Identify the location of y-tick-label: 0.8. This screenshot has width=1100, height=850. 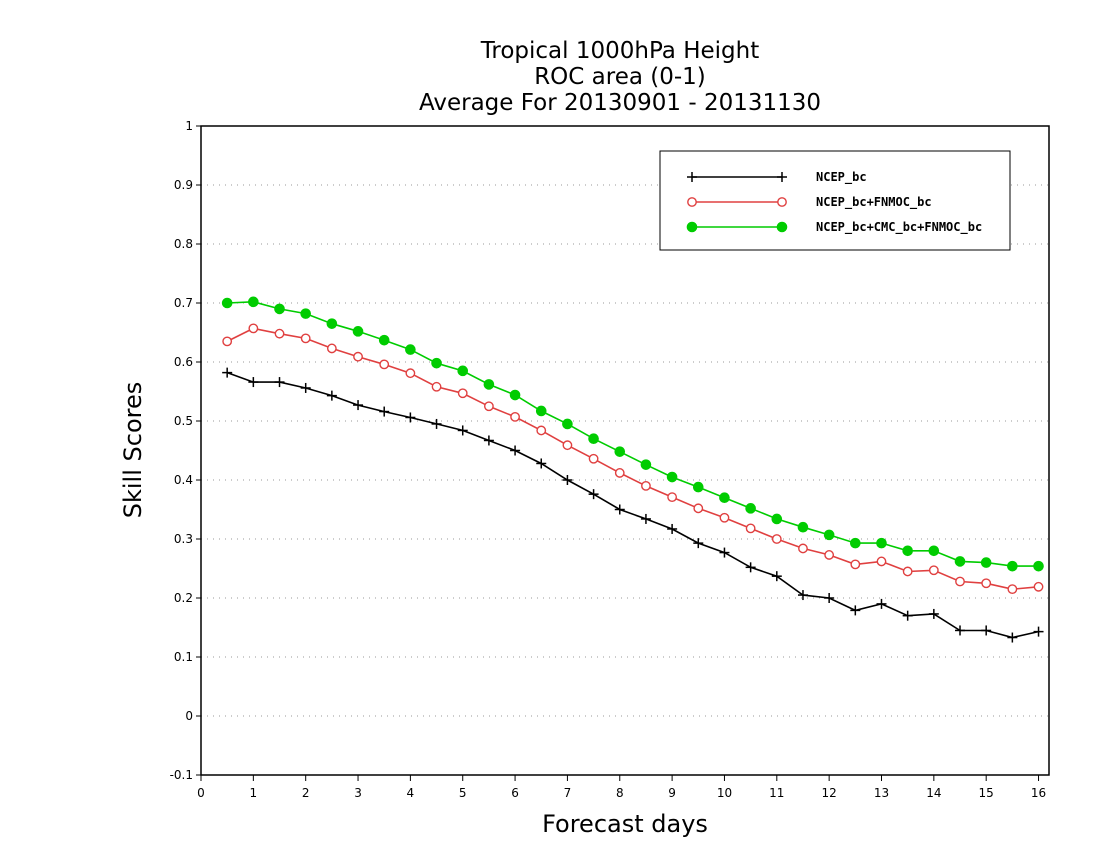
(183, 244).